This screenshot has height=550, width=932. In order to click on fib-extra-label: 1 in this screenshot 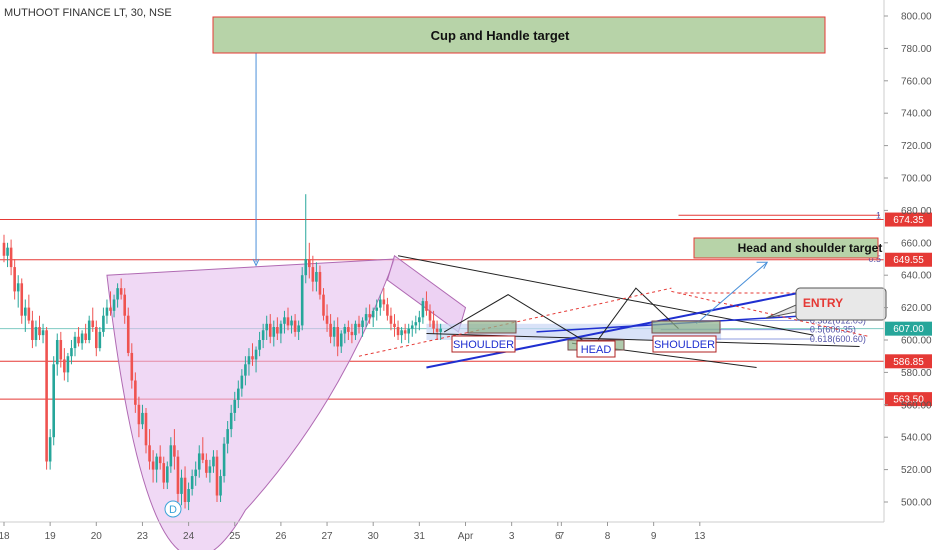, I will do `click(878, 215)`.